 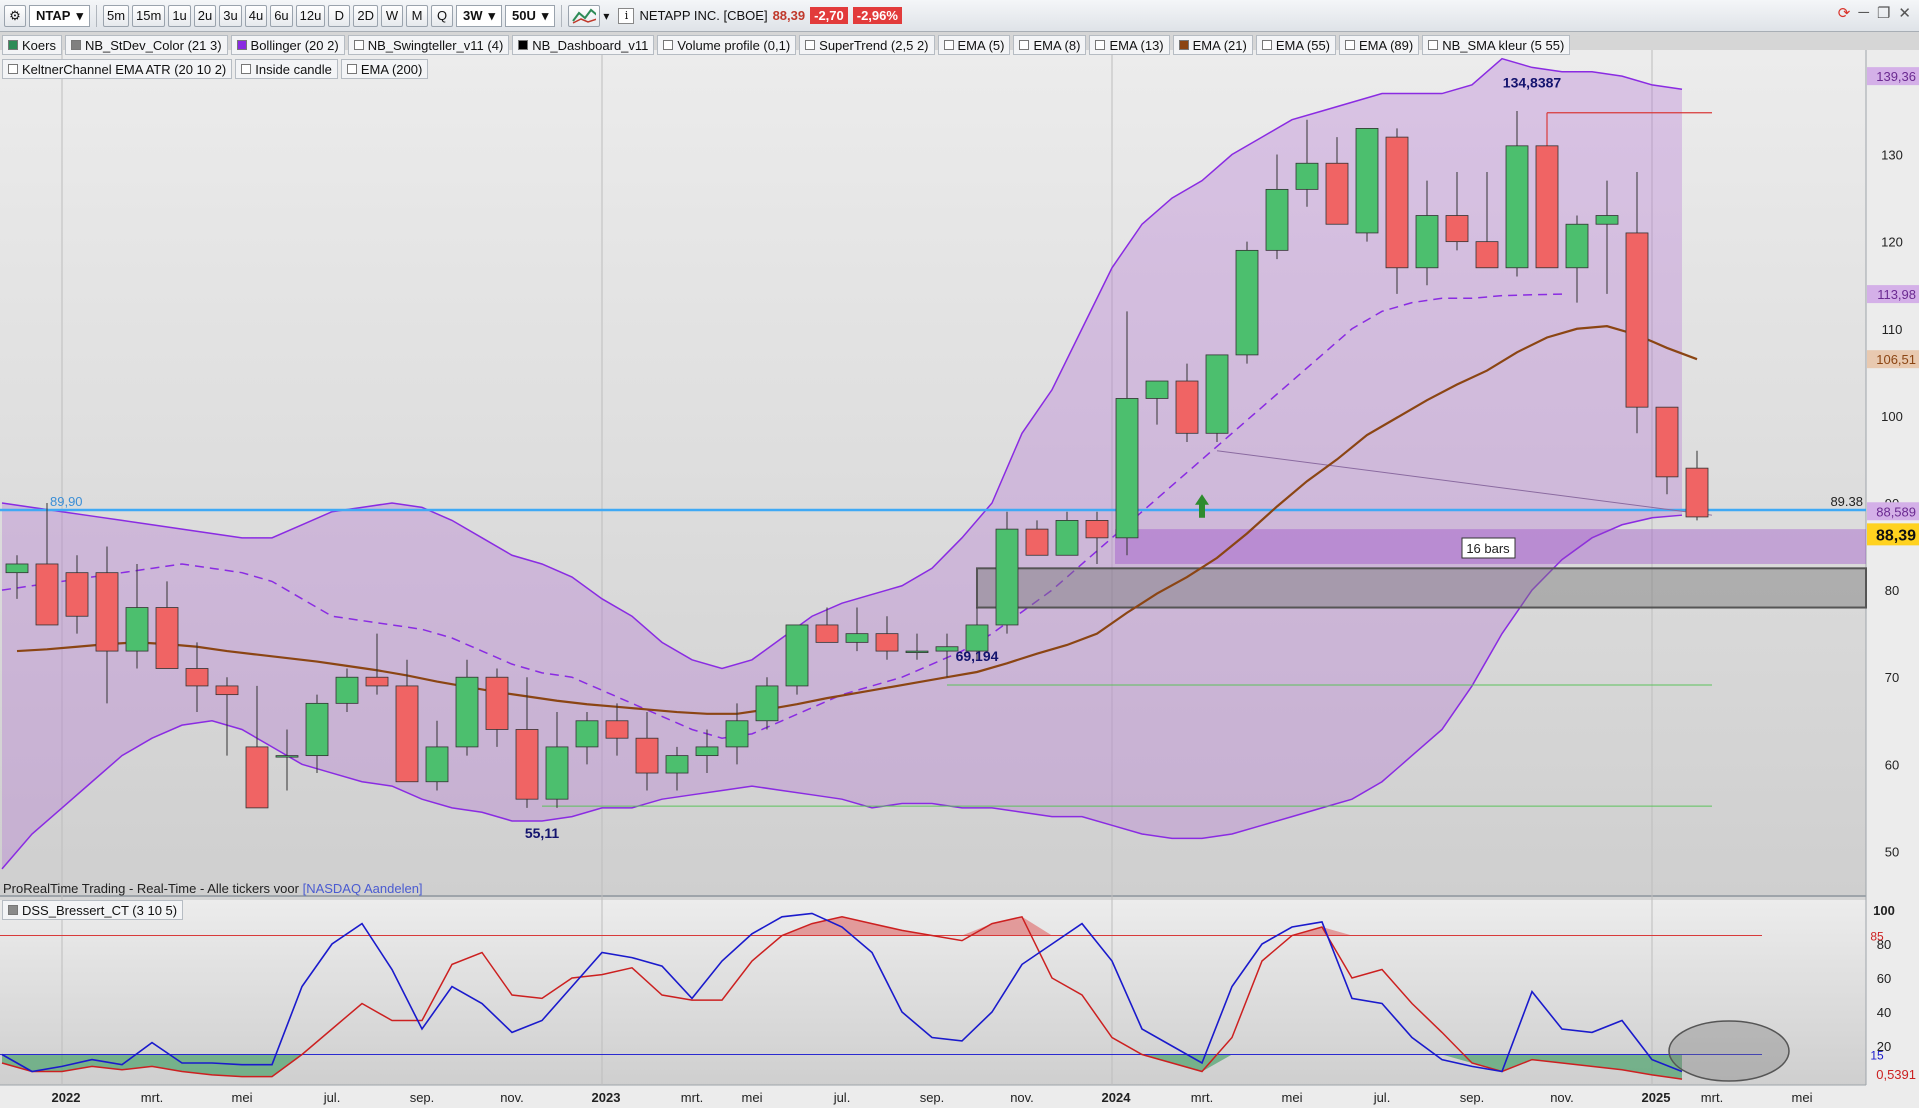 What do you see at coordinates (1656, 1097) in the screenshot?
I see `time-tick-label: 2025` at bounding box center [1656, 1097].